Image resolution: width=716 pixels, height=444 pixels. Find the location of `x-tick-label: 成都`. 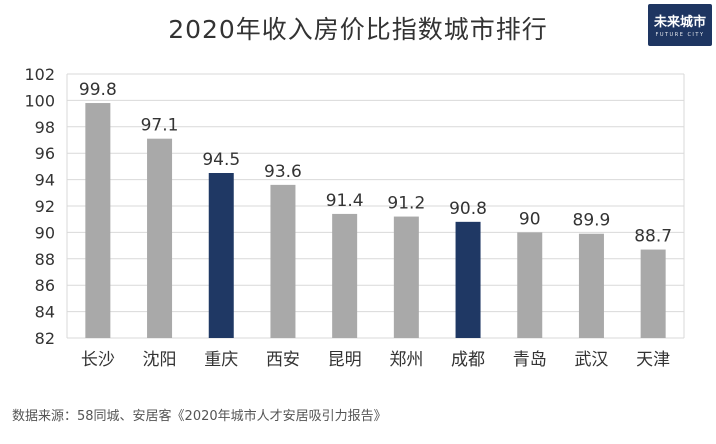

x-tick-label: 成都 is located at coordinates (468, 360).